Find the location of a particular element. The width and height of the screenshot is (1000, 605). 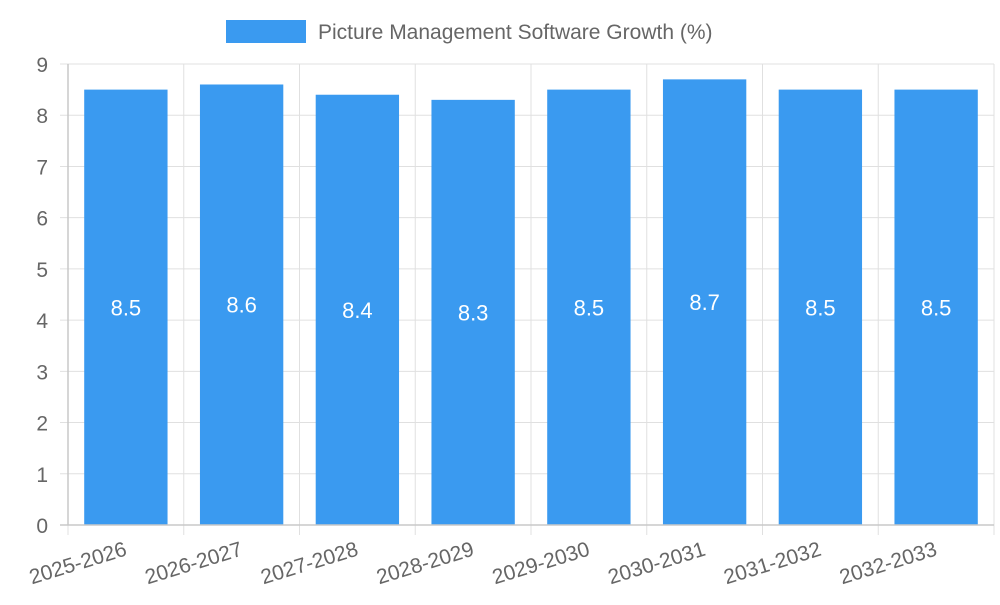

bar-data-label: 8.3 is located at coordinates (473, 312).